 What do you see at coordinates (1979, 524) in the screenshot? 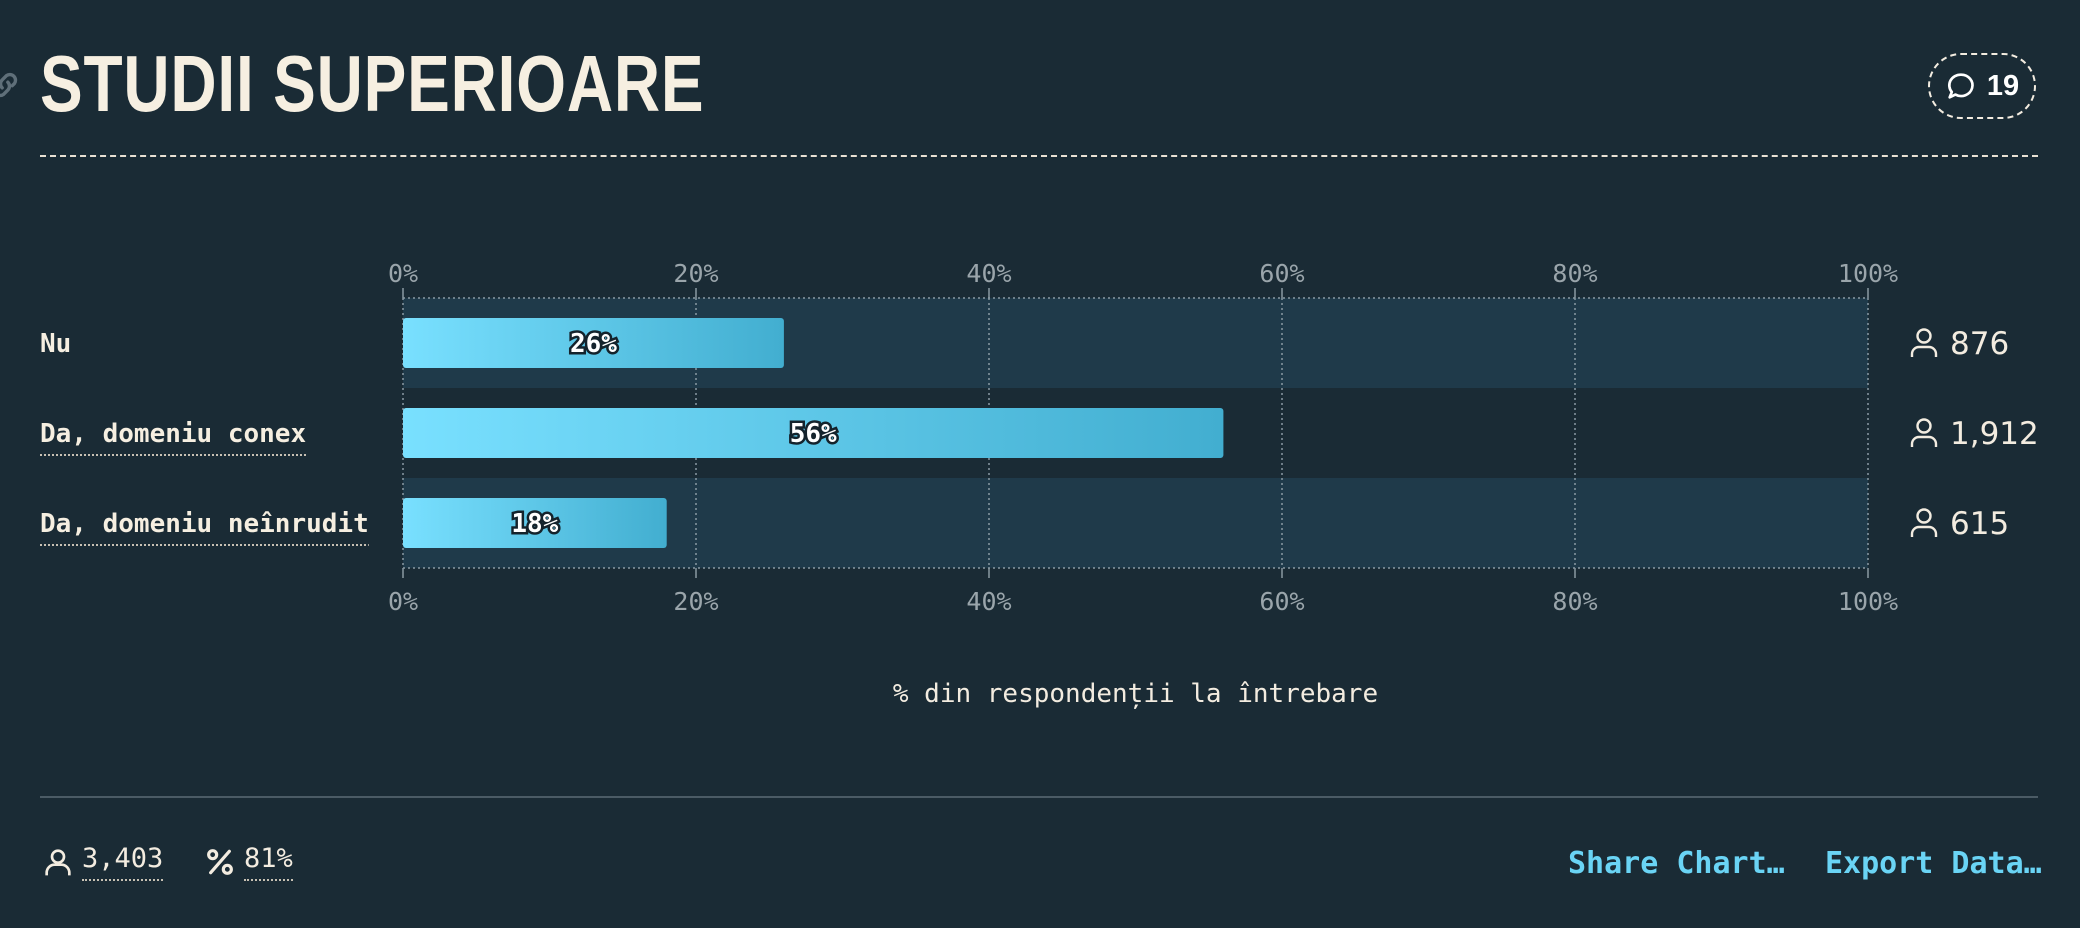
I see `respondent-count: 615` at bounding box center [1979, 524].